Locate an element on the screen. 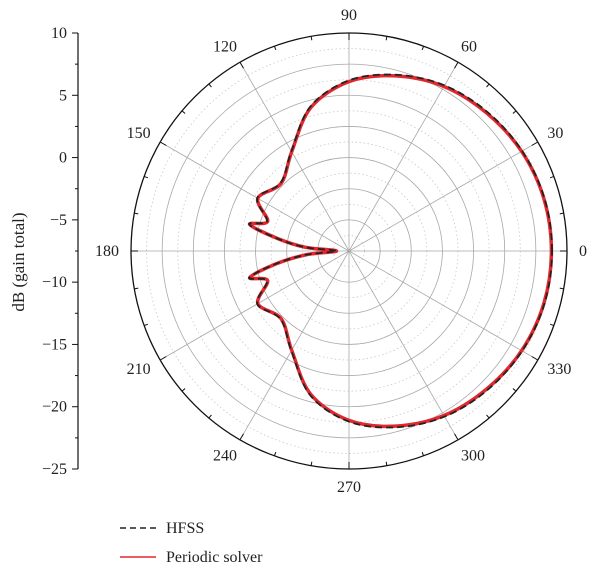  angle-tick-label: 150 is located at coordinates (139, 133).